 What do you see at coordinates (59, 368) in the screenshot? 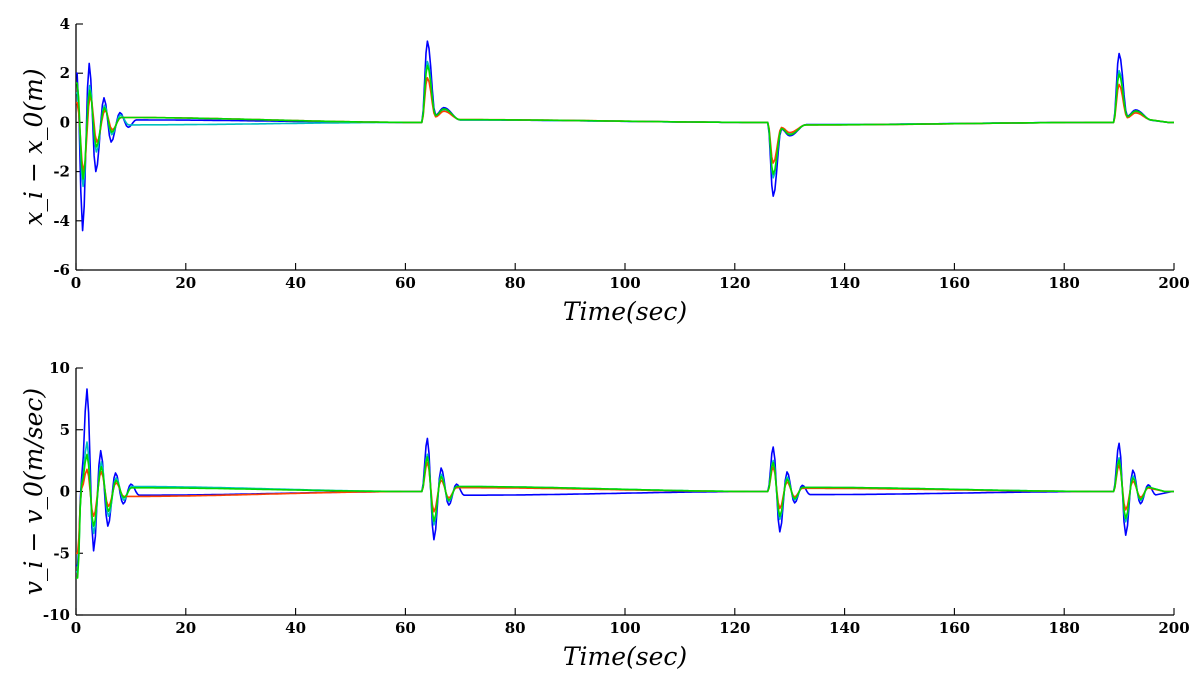
I see `y-tick-label: 10` at bounding box center [59, 368].